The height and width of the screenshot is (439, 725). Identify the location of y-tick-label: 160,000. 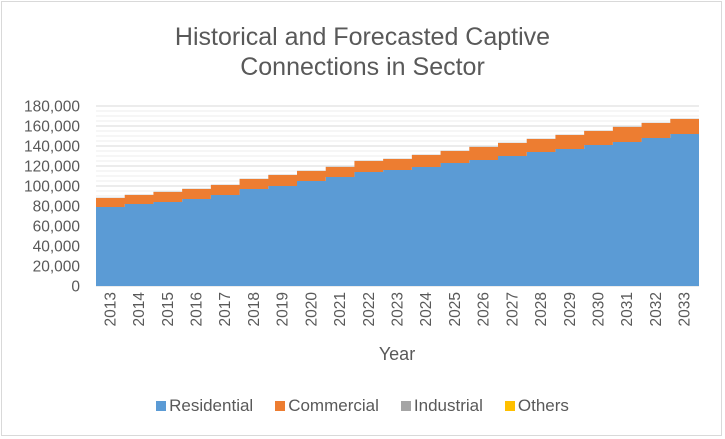
(52, 127).